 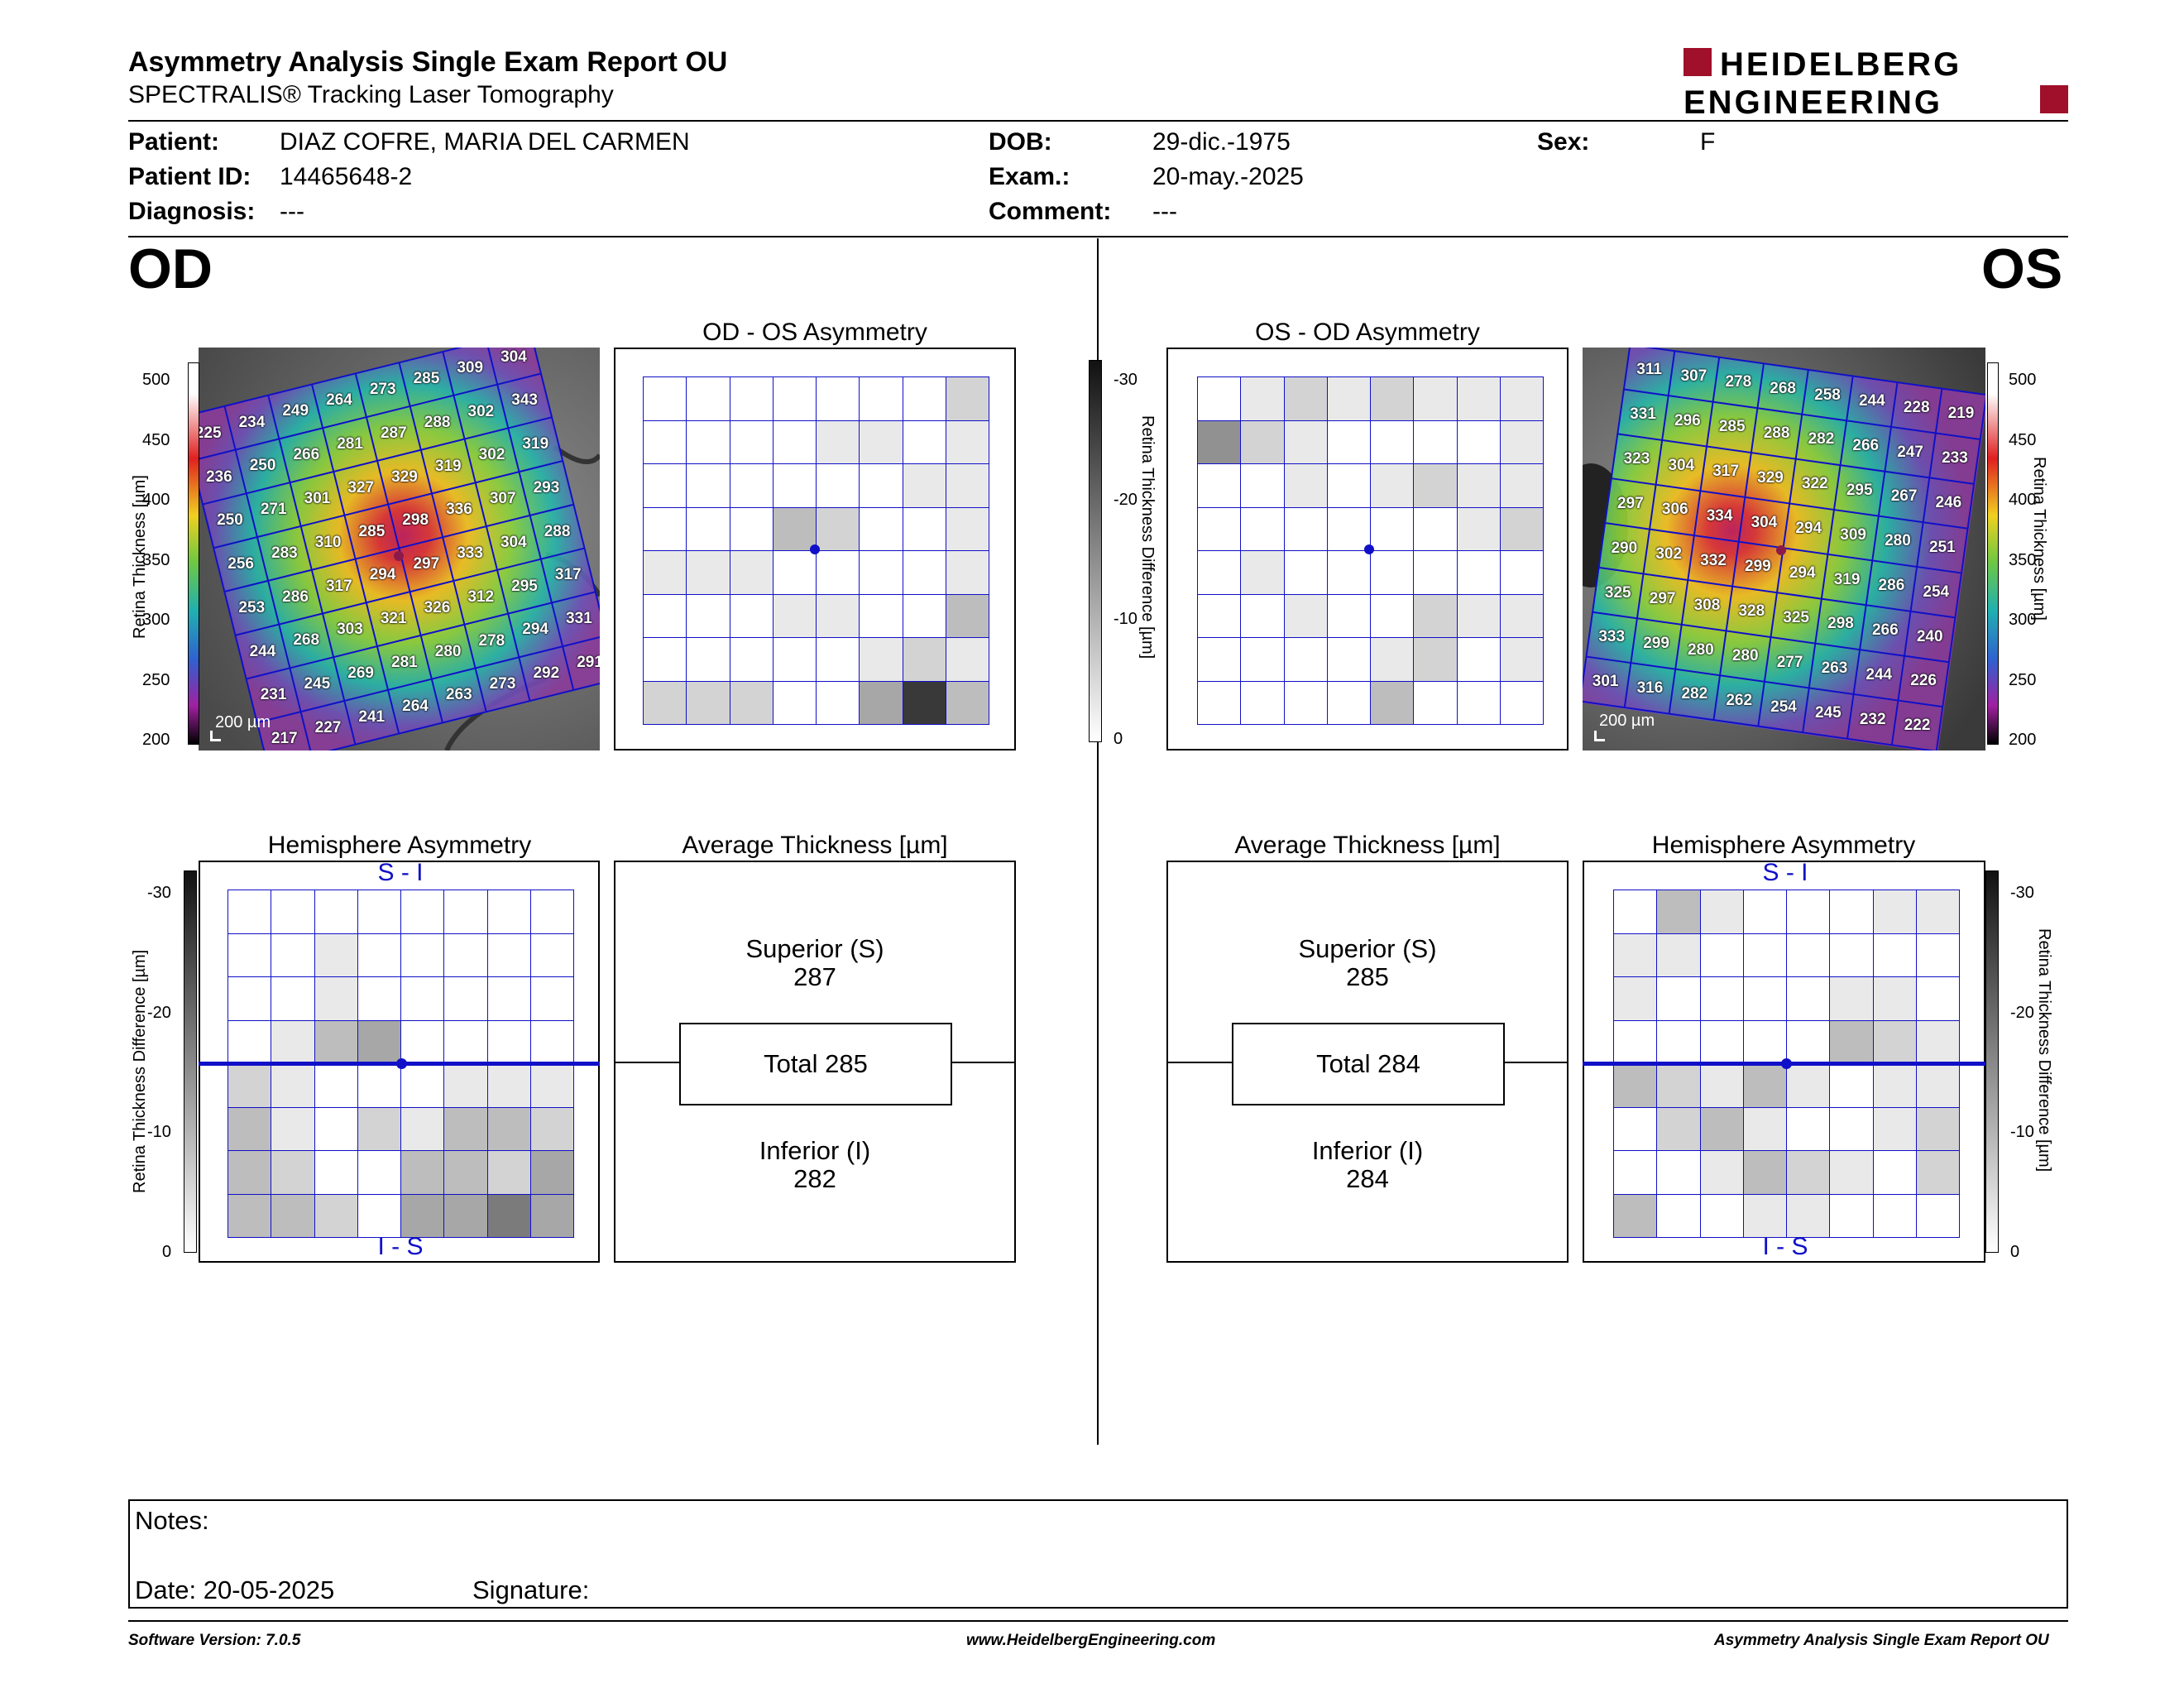 I want to click on od-scale-bar-mark, so click(x=215, y=736).